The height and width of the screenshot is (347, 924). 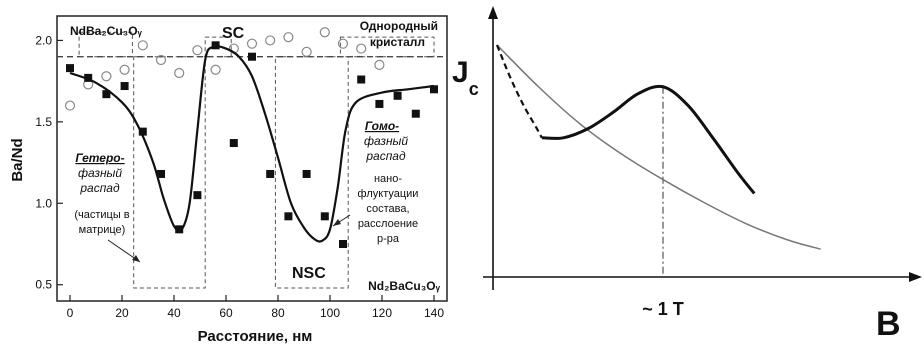 I want to click on x-tick-label: 120, so click(x=382, y=313).